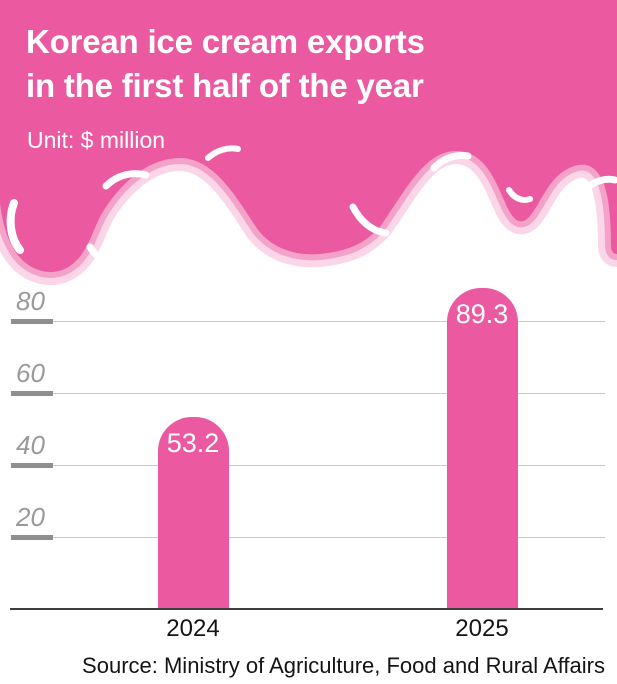 The height and width of the screenshot is (684, 617). I want to click on bar-2025: 89.3, so click(482, 448).